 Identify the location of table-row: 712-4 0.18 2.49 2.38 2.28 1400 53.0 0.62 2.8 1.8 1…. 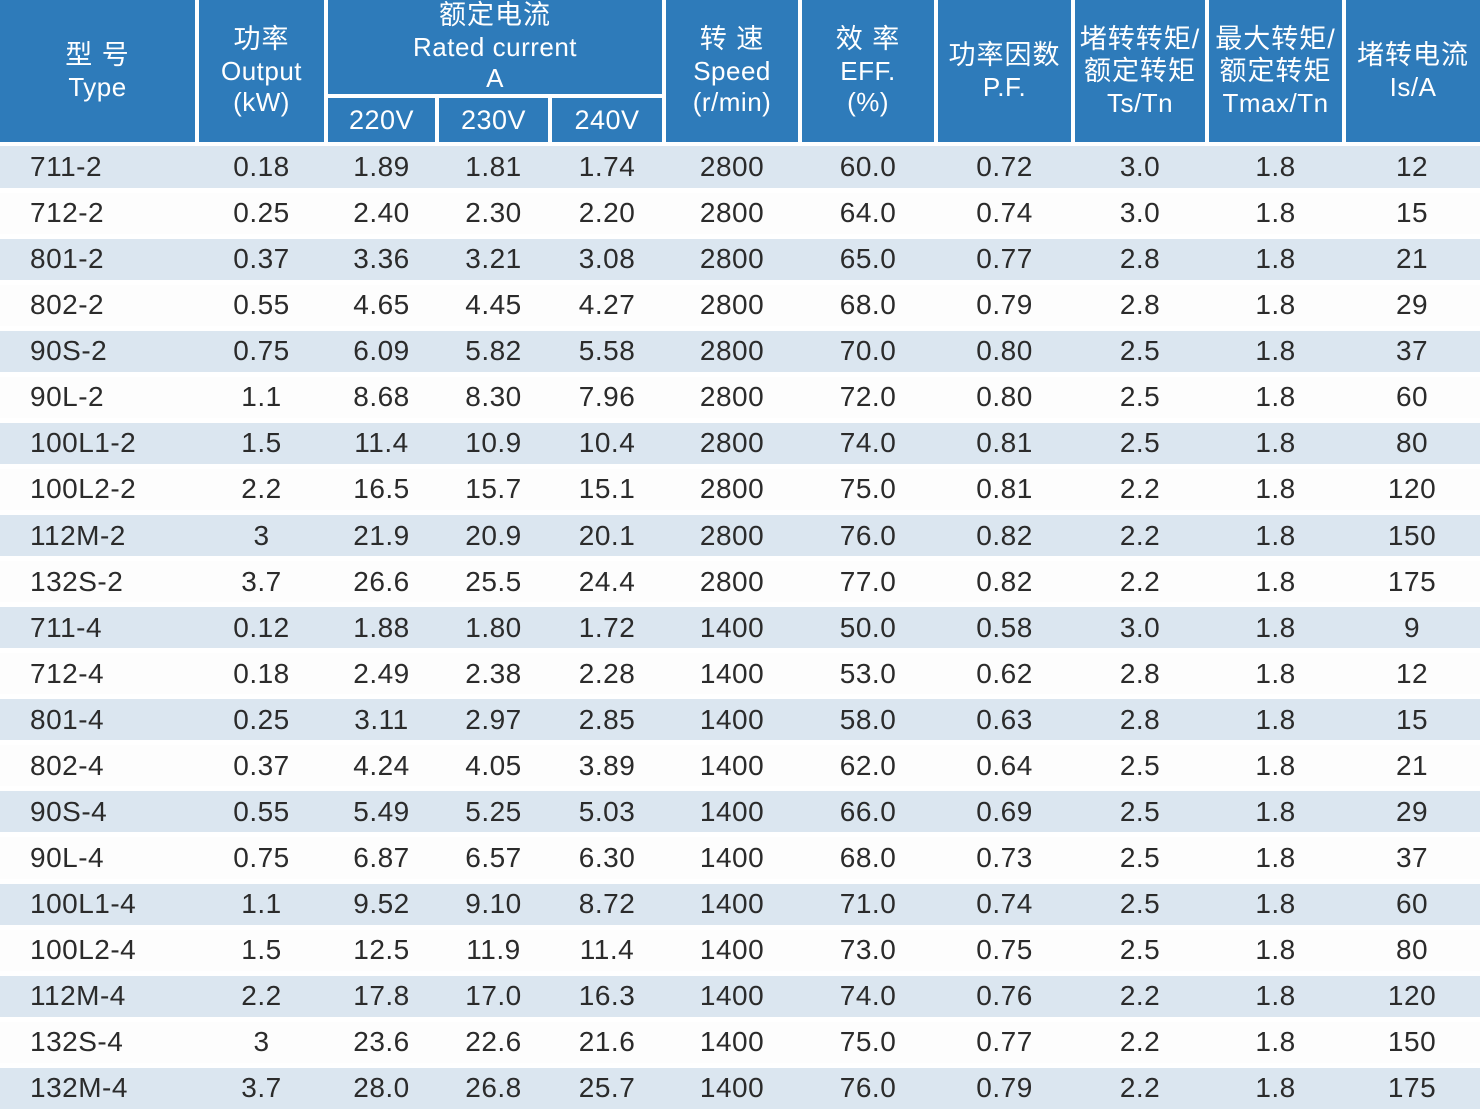
(740, 675).